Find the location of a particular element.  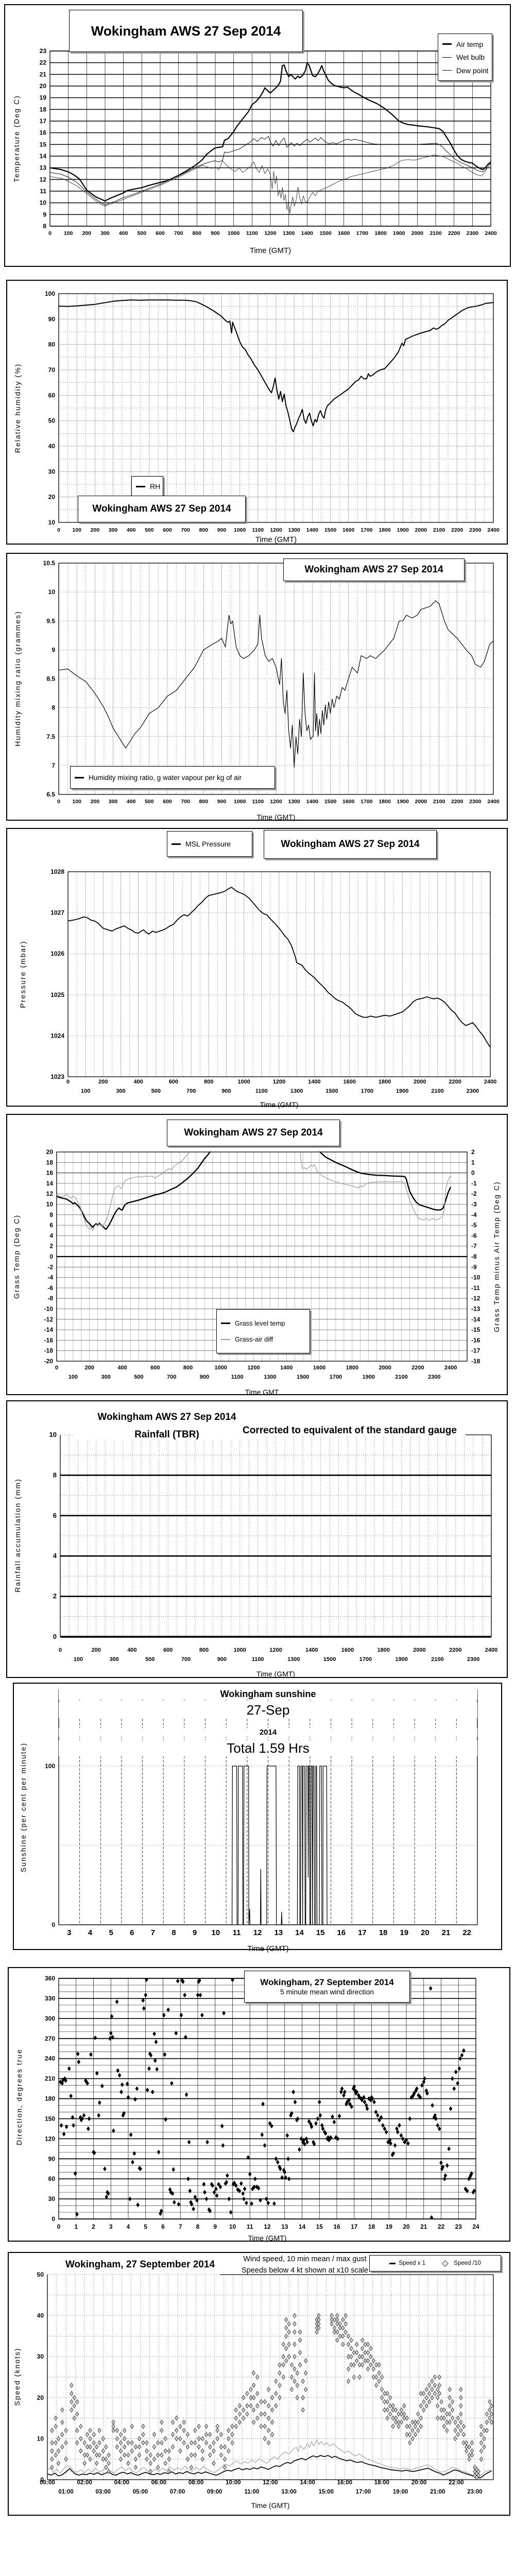

svg-text: 1 is located at coordinates (473, 1162).